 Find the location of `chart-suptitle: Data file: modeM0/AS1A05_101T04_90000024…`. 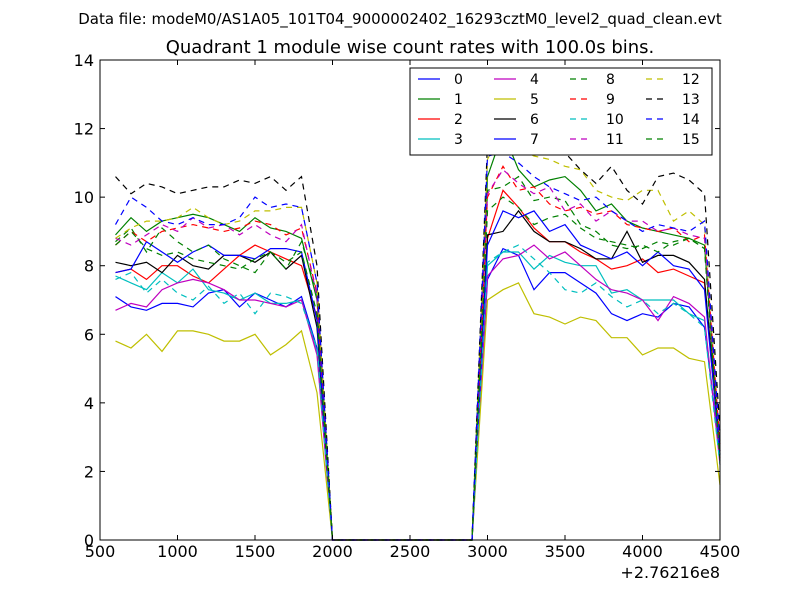

chart-suptitle: Data file: modeM0/AS1A05_101T04_90000024… is located at coordinates (400, 19).